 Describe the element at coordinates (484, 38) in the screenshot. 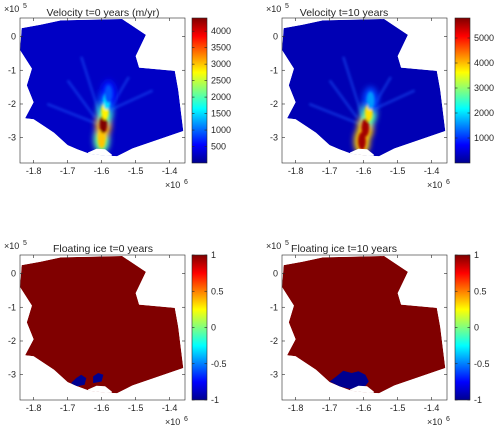

I see `colorbar-tick-label: 5000` at that location.